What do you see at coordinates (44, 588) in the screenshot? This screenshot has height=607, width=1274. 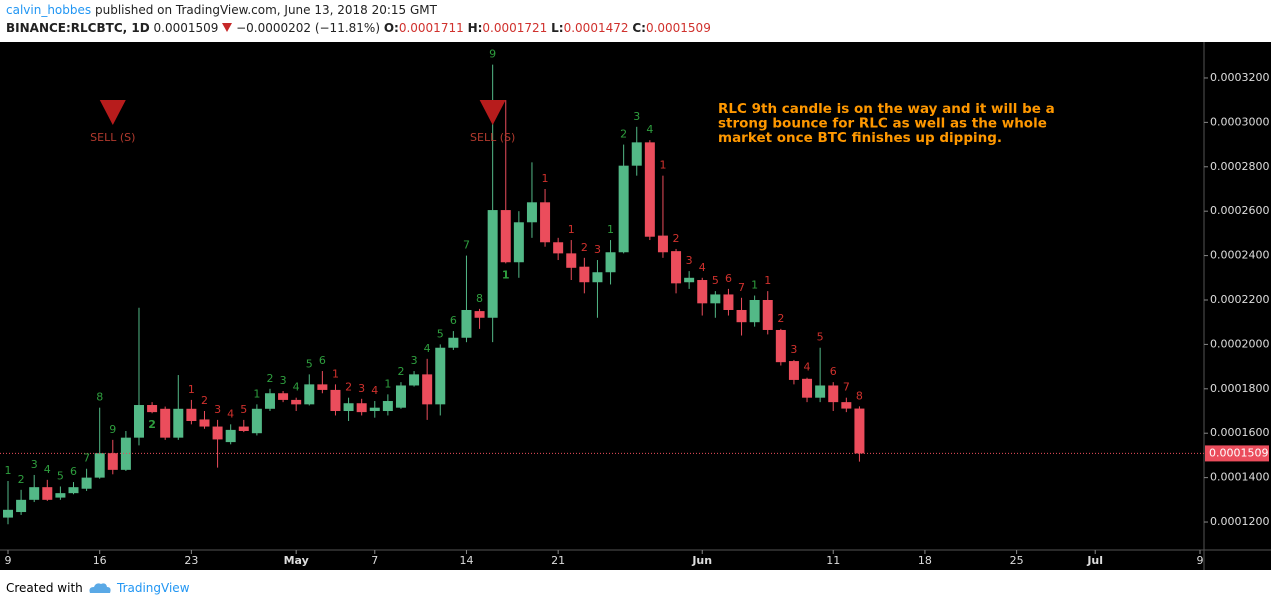 I see `created-with: Created with` at bounding box center [44, 588].